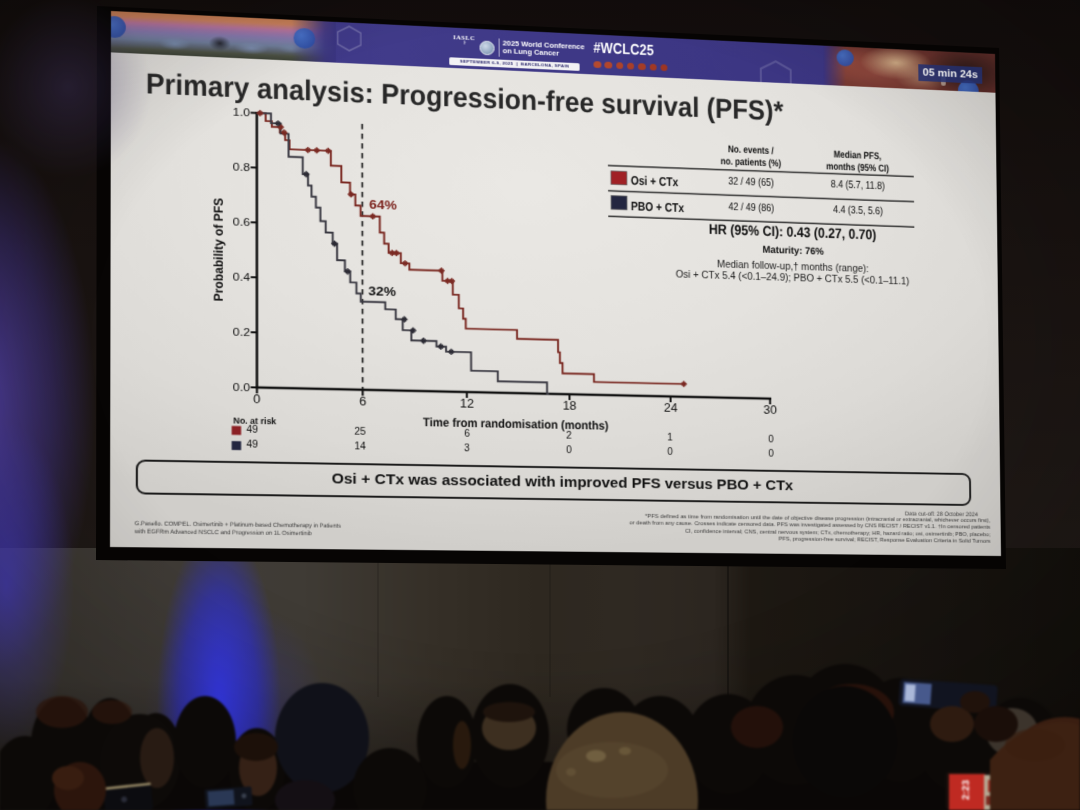 The image size is (1080, 810). Describe the element at coordinates (966, 790) in the screenshot. I see `svg-text: 2:23` at that location.